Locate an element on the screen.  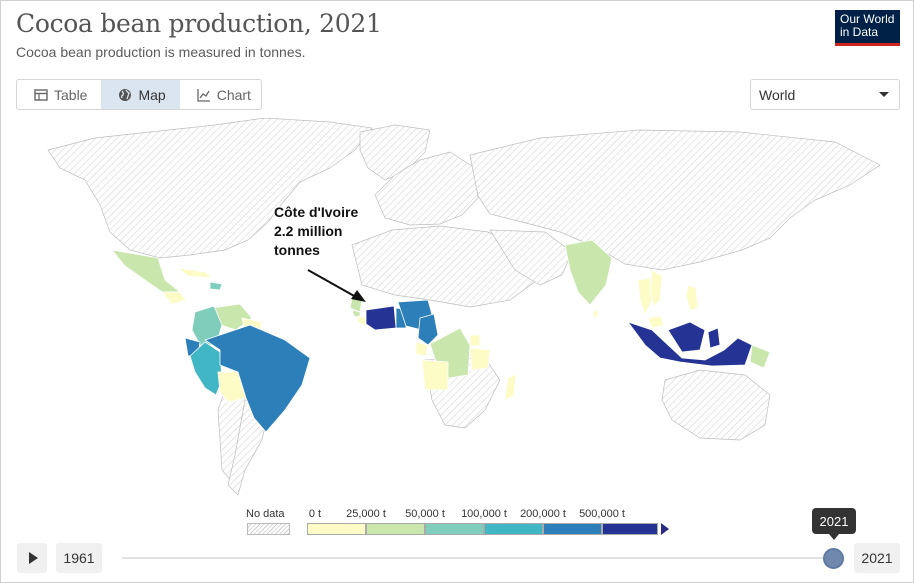
tab-table: Table is located at coordinates (59, 94).